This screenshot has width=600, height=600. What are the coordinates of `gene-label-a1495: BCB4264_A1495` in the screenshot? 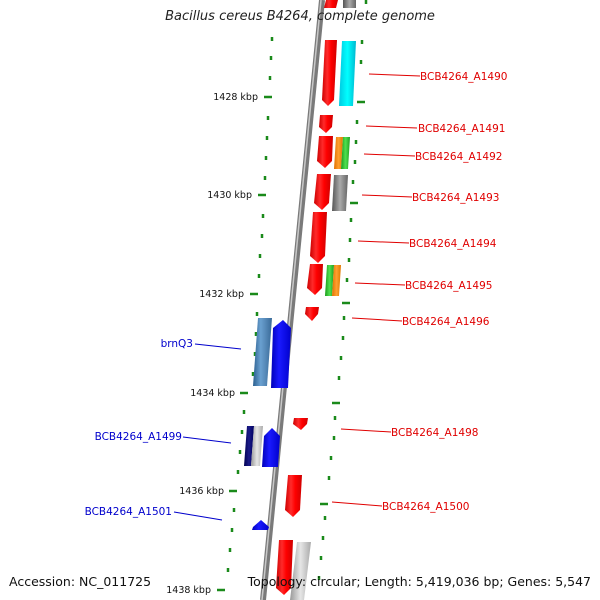 It's located at (448, 286).